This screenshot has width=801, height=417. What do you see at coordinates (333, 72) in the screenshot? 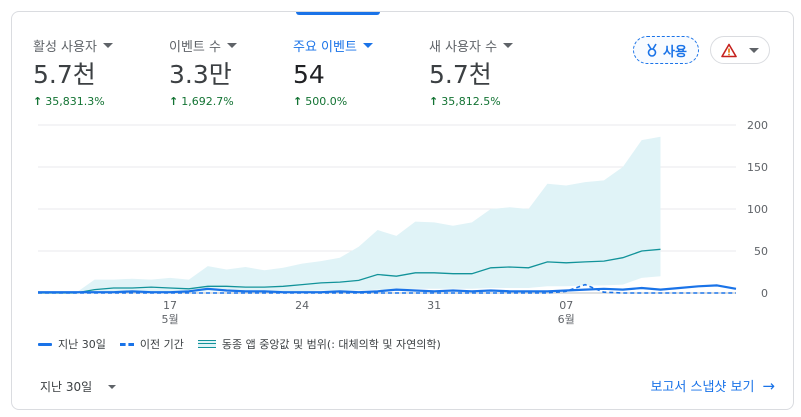
I see `metric-key-events: 주요 이벤트 54 ↑ 500.0%` at bounding box center [333, 72].